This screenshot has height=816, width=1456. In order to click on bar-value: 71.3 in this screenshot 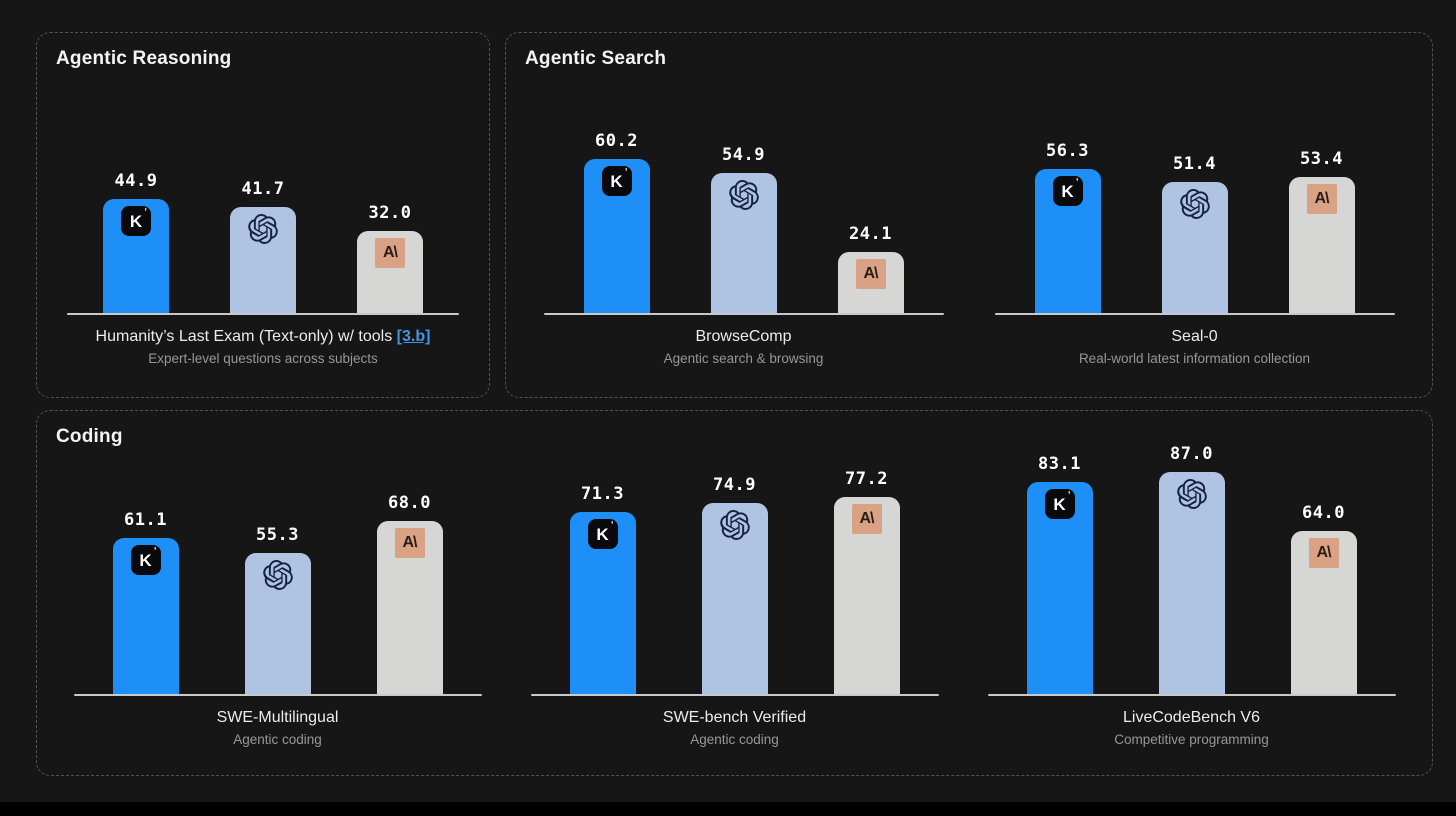, I will do `click(602, 494)`.